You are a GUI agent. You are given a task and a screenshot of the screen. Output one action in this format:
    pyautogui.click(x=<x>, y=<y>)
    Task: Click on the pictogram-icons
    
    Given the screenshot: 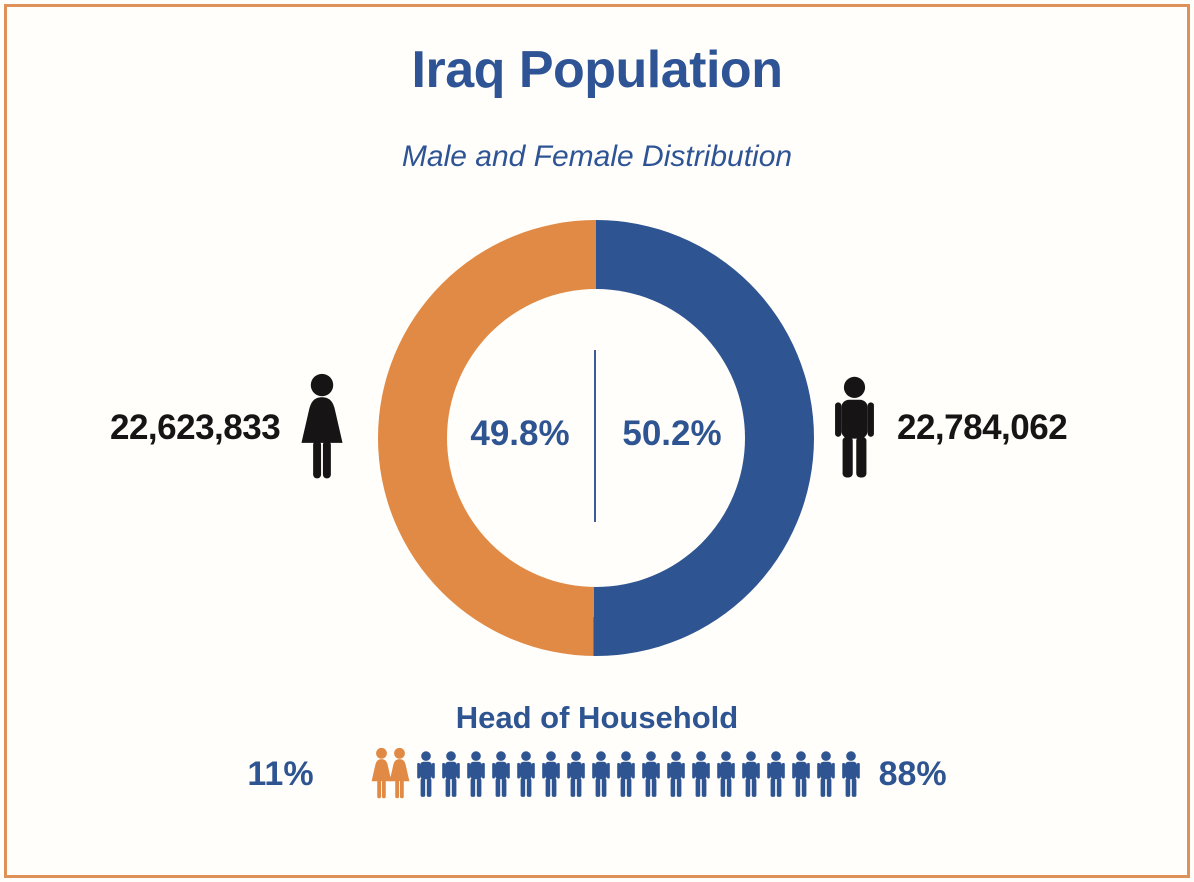 What is the action you would take?
    pyautogui.click(x=615, y=774)
    